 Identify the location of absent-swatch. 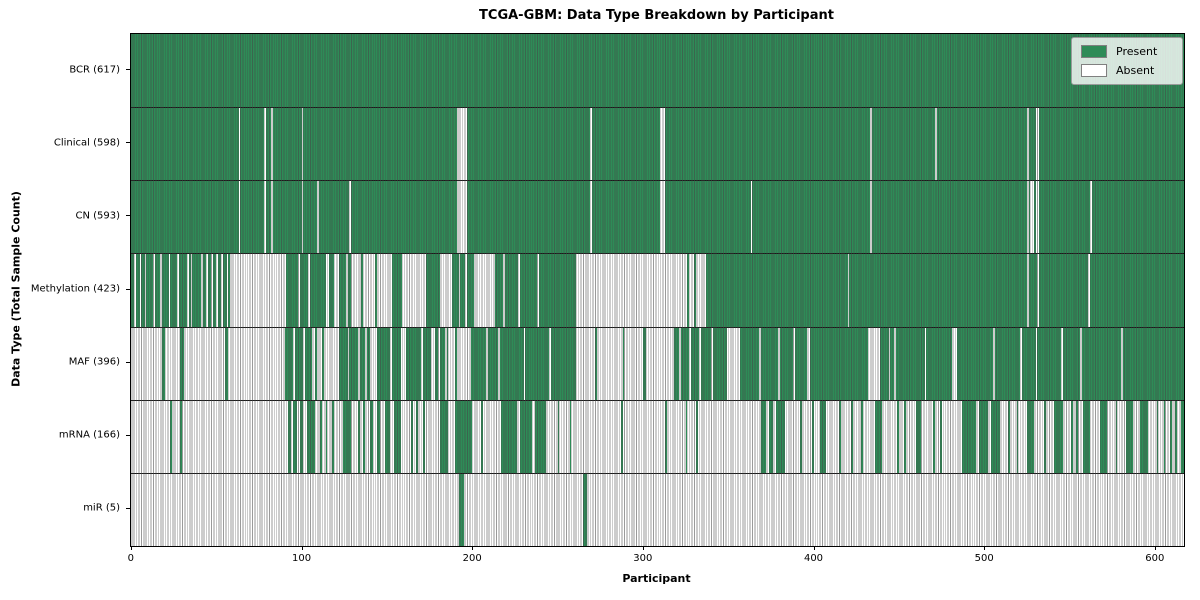
(1094, 70).